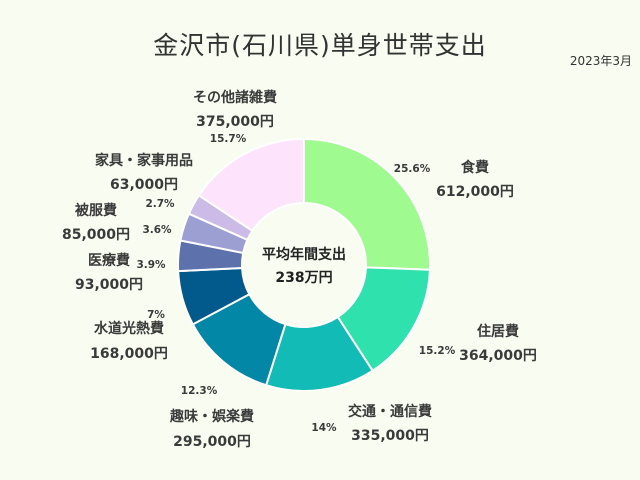 This screenshot has height=480, width=640. I want to click on slice-7-amount-label: 85,000円, so click(96, 235).